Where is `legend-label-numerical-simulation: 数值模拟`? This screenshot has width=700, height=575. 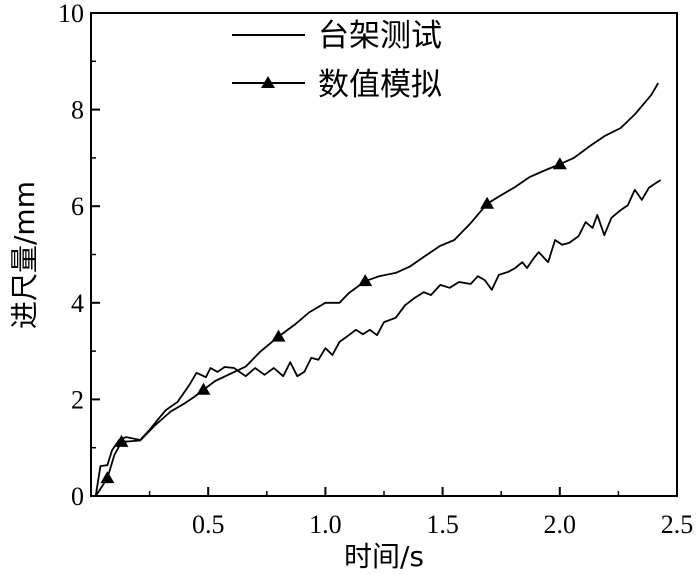 legend-label-numerical-simulation: 数值模拟 is located at coordinates (380, 85).